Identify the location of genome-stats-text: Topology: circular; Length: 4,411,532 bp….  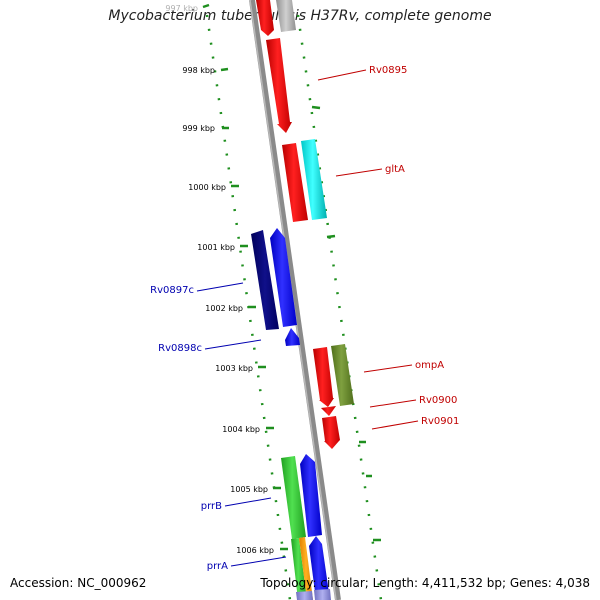
(425, 583).